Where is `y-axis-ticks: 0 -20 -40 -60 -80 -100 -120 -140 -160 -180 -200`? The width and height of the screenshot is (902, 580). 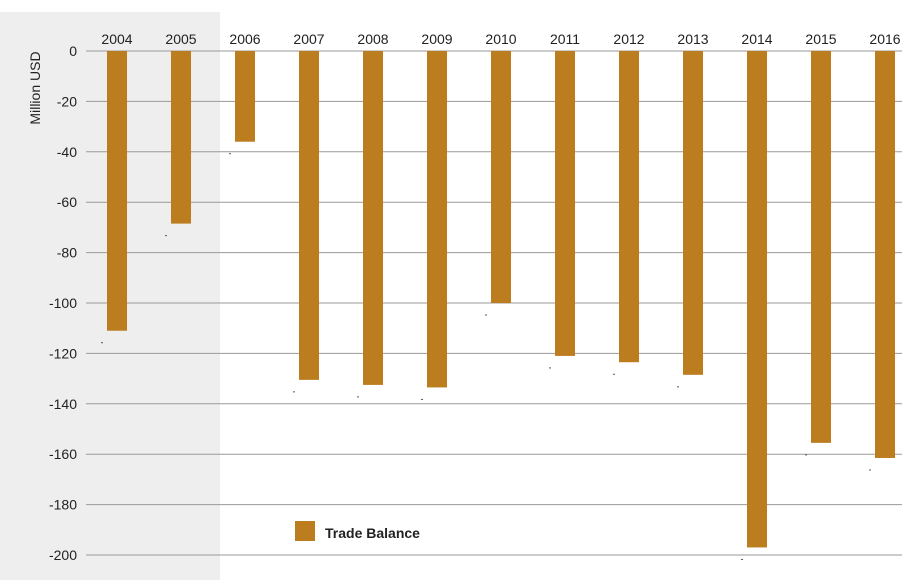
y-axis-ticks: 0 -20 -40 -60 -80 -100 -120 -140 -160 -180 -200 is located at coordinates (63, 303).